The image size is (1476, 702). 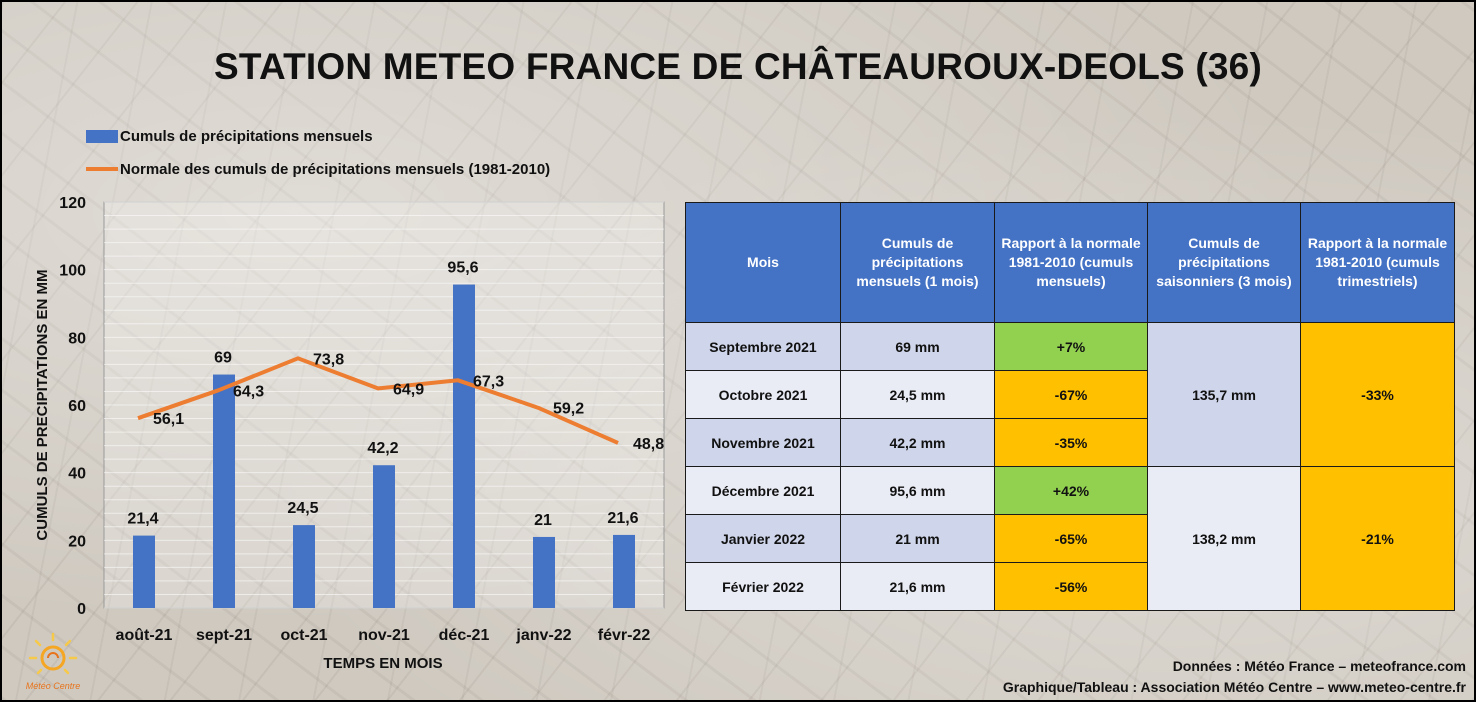 I want to click on bar-label: 21, so click(x=543, y=520).